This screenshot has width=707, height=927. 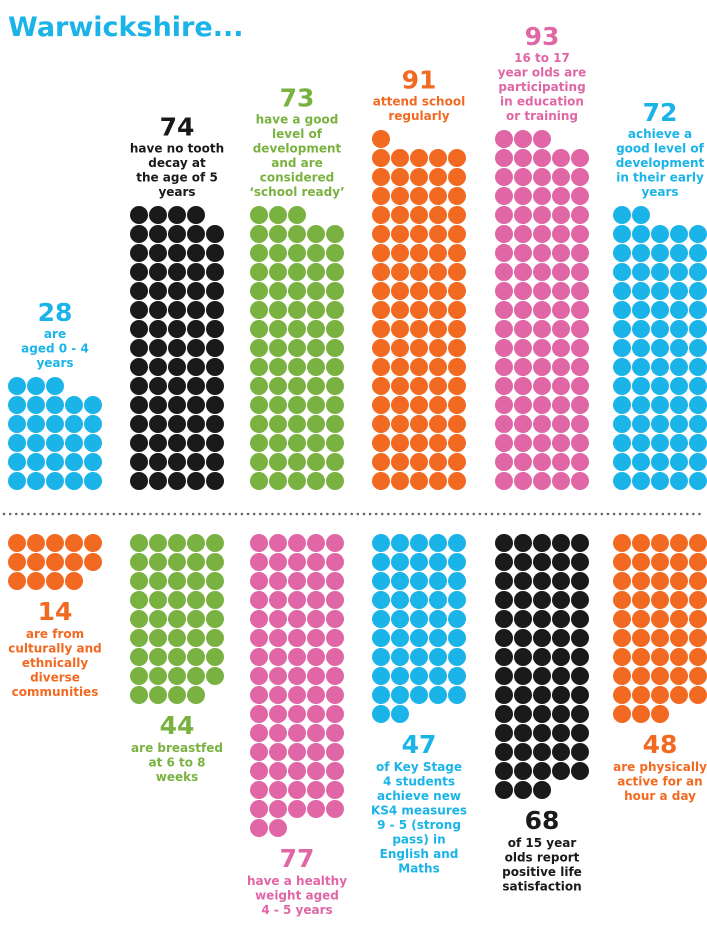 I want to click on label: have a healthy, so click(x=297, y=881).